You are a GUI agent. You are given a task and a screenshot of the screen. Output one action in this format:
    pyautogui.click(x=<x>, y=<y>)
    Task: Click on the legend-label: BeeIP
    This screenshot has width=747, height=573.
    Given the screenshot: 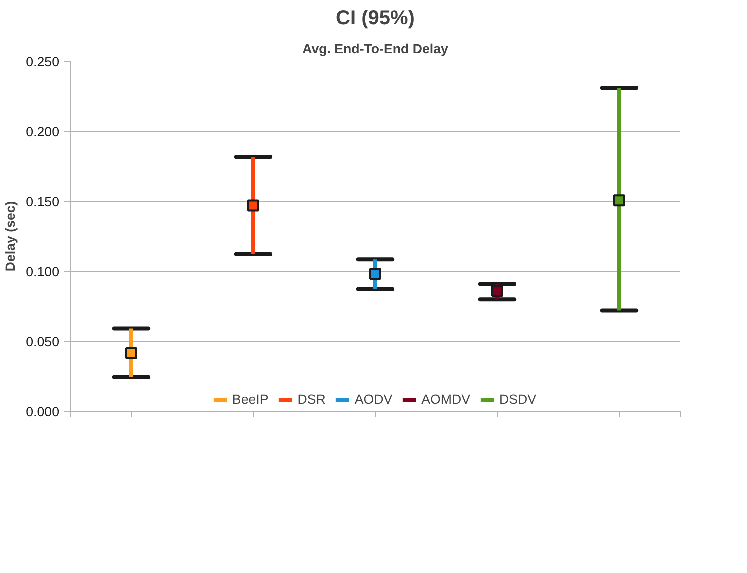 What is the action you would take?
    pyautogui.click(x=250, y=399)
    